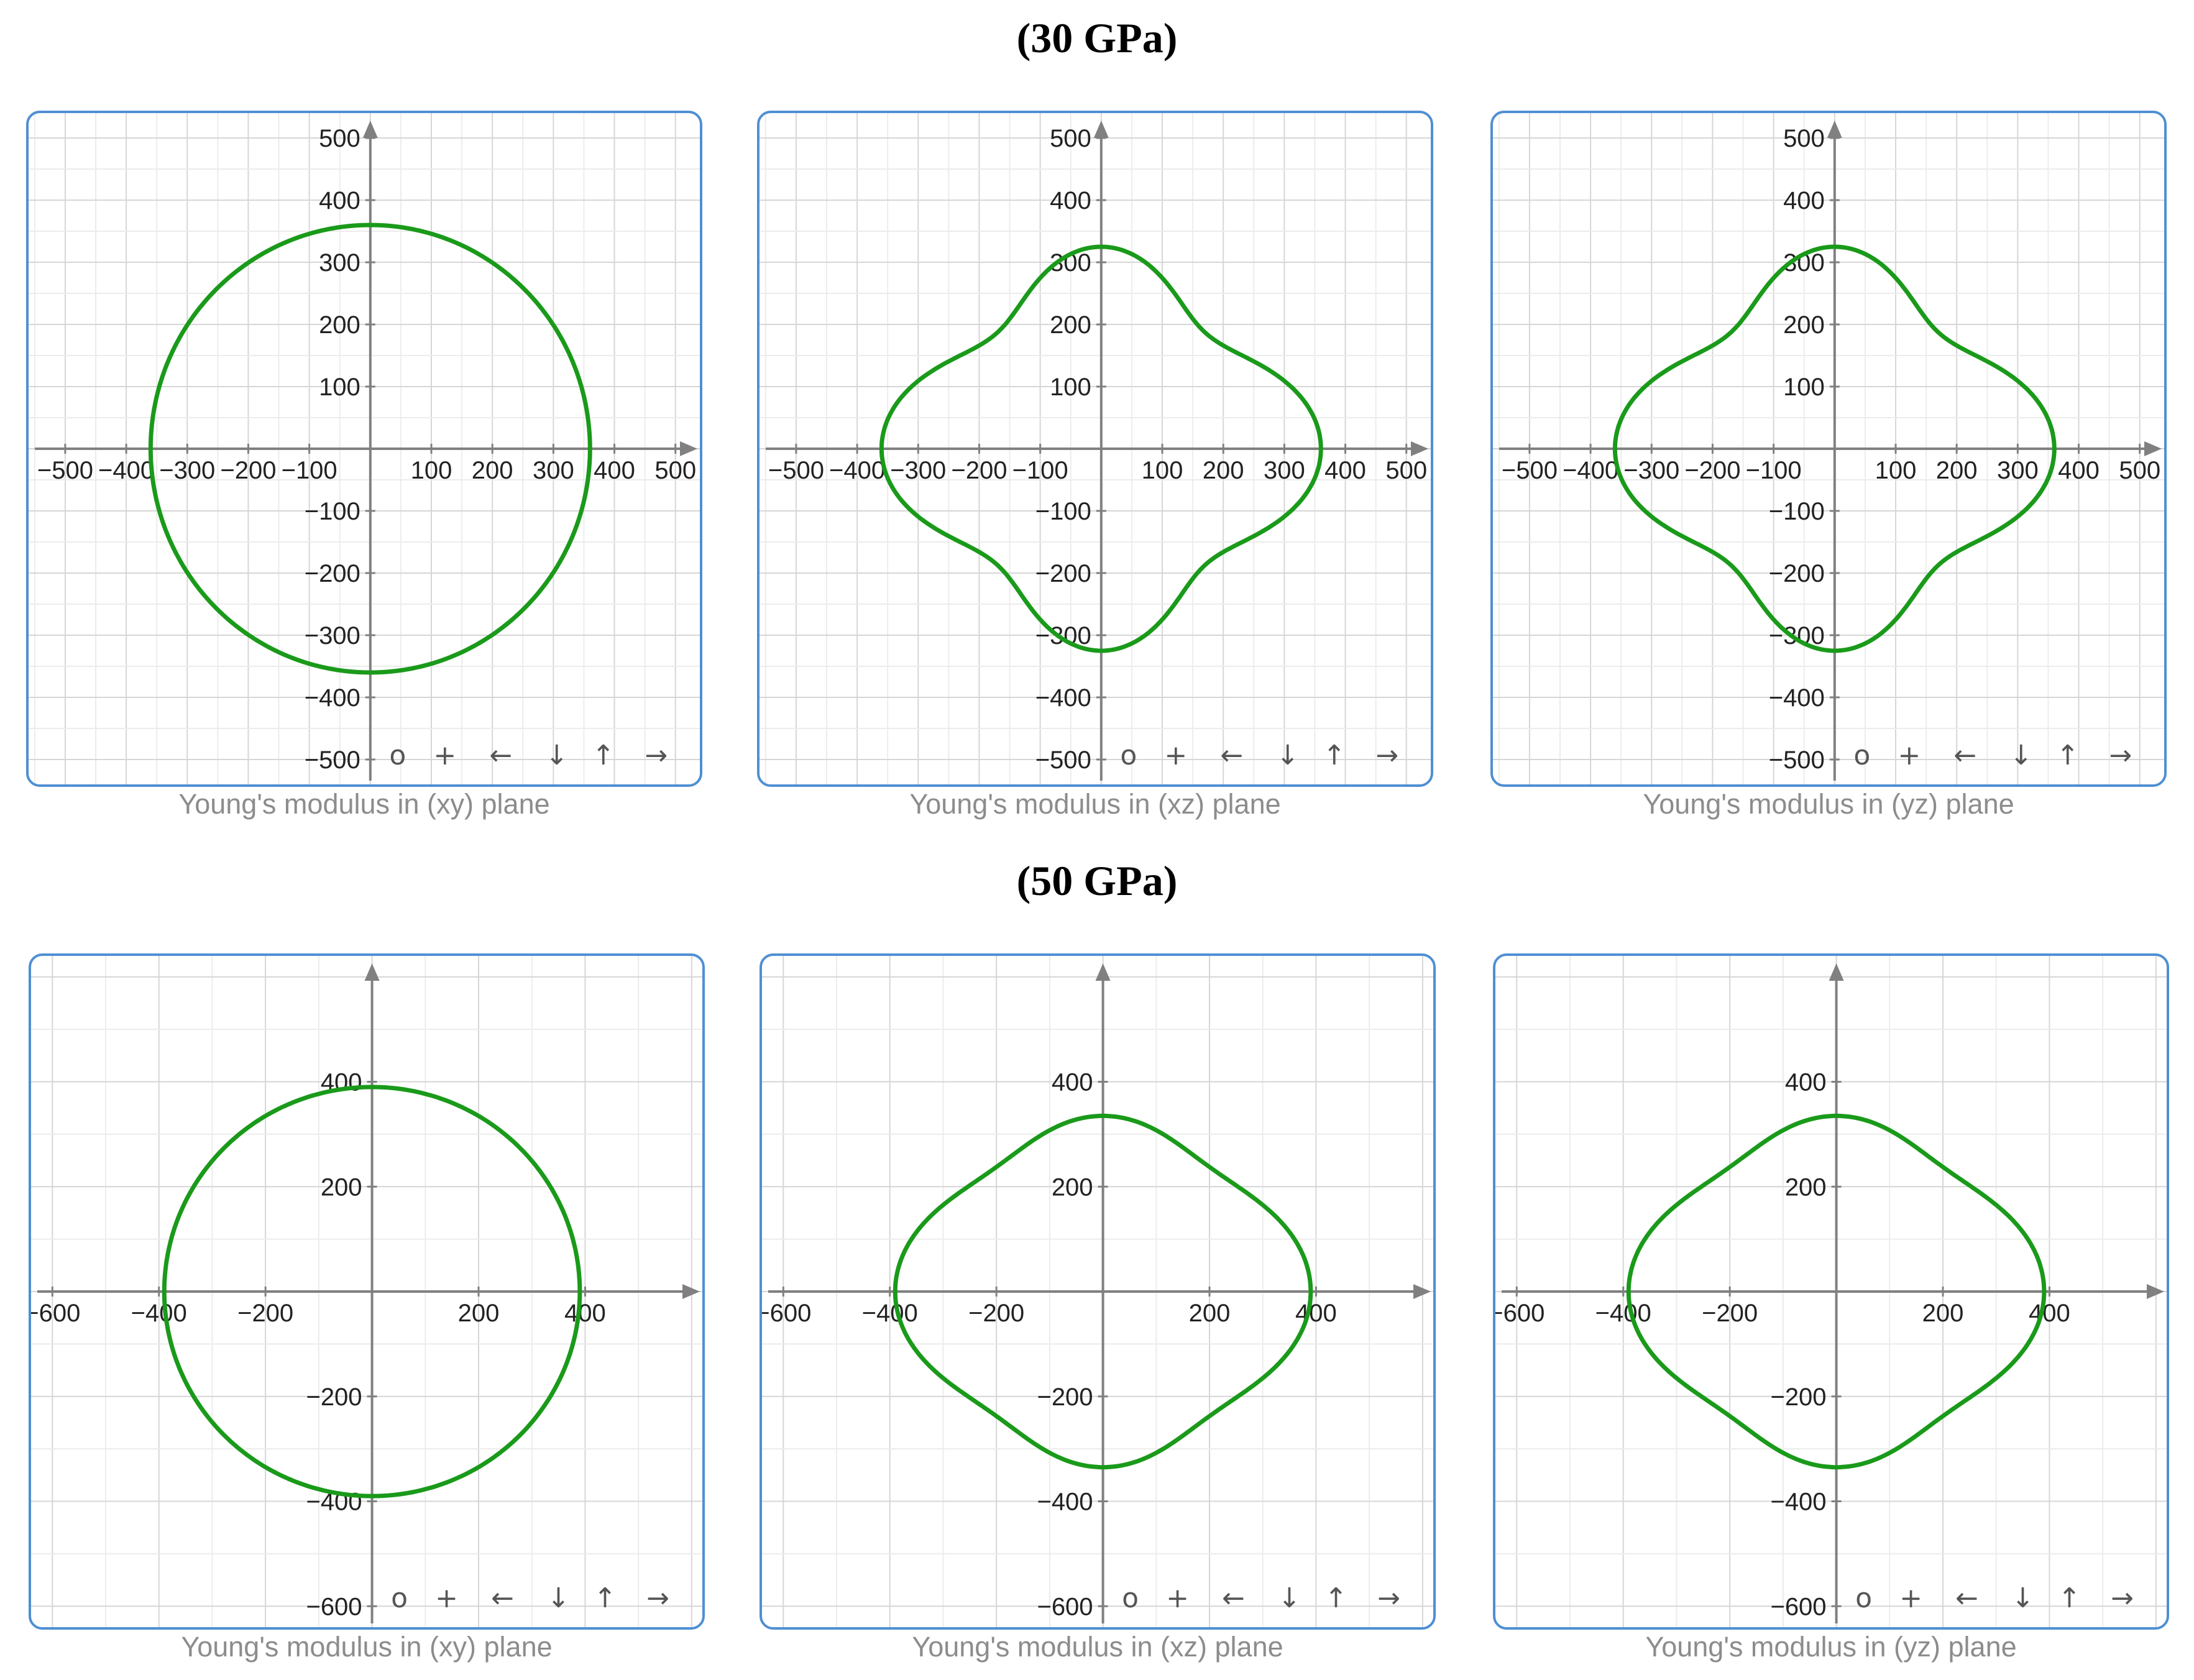  I want to click on y-axis-arrow, so click(1836, 972).